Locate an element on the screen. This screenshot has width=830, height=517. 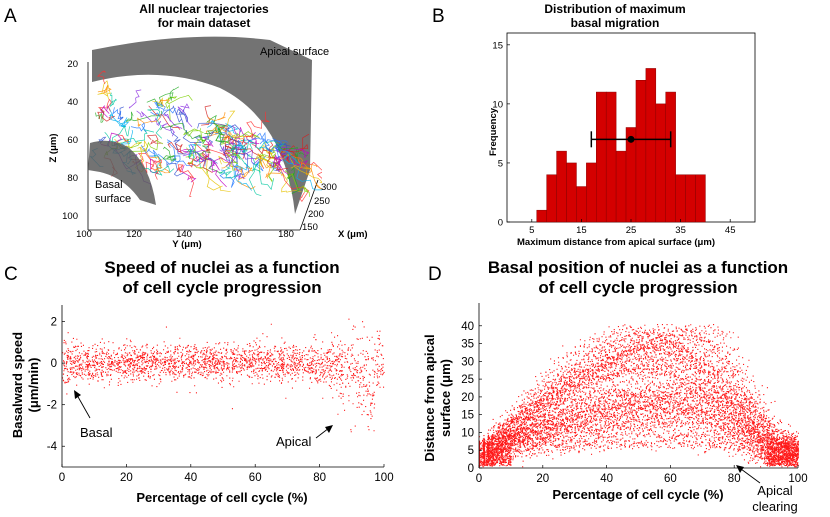
panel-d-xlabel: Percentage of cell cycle (%) is located at coordinates (637, 494).